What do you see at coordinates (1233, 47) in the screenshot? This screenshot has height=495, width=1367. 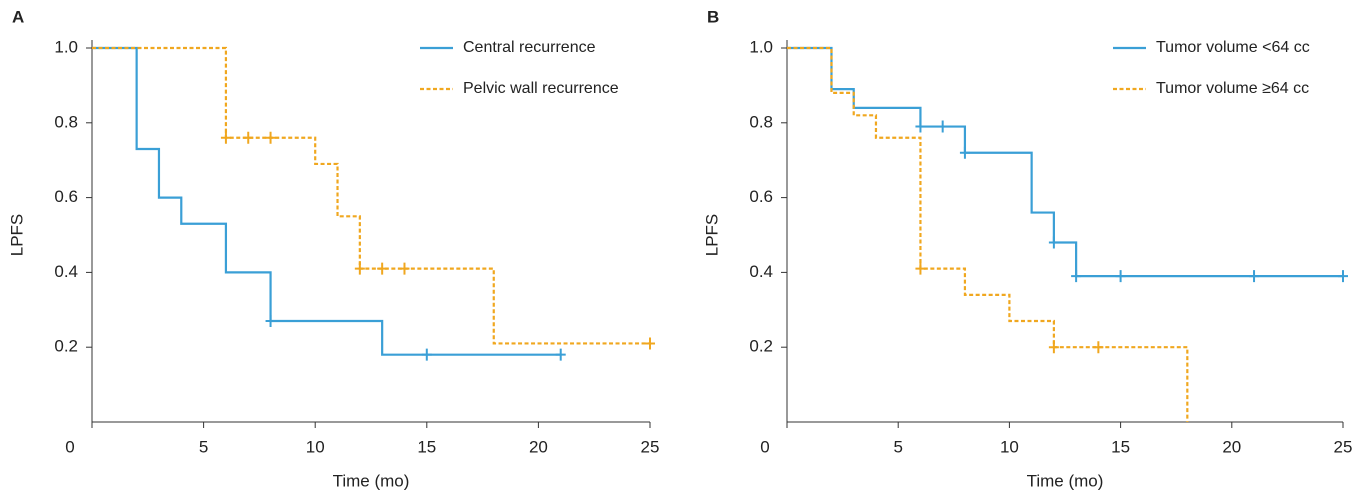 I see `legend-label: Tumor volume <64 cc` at bounding box center [1233, 47].